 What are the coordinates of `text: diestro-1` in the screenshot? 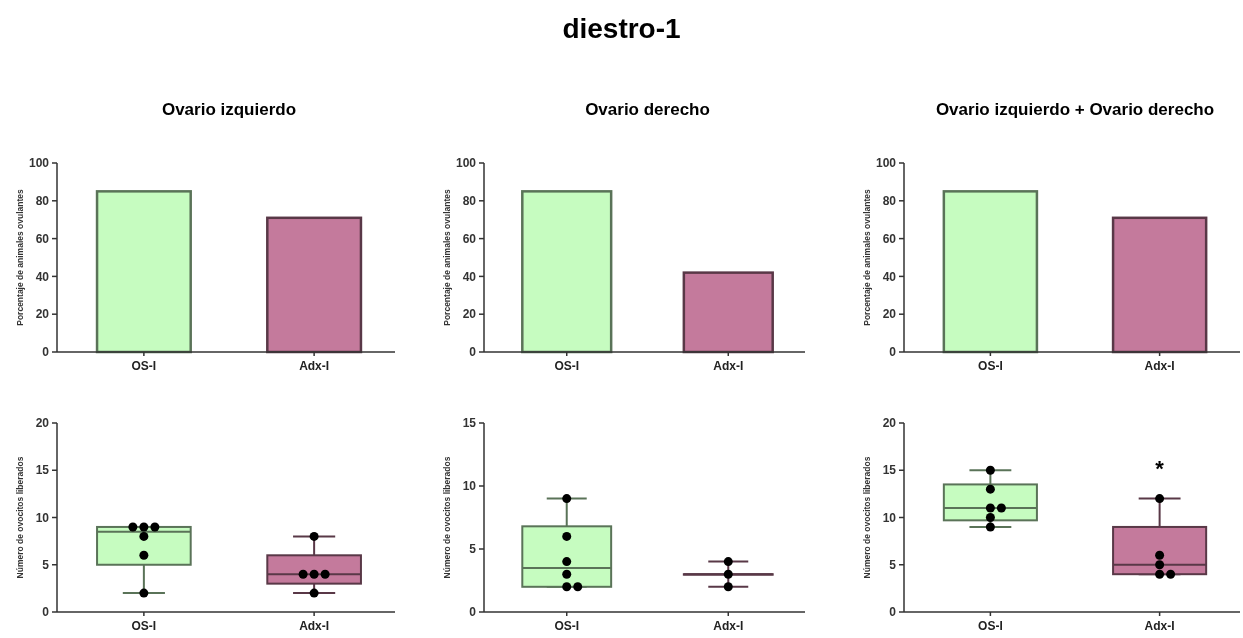 It's located at (621, 28).